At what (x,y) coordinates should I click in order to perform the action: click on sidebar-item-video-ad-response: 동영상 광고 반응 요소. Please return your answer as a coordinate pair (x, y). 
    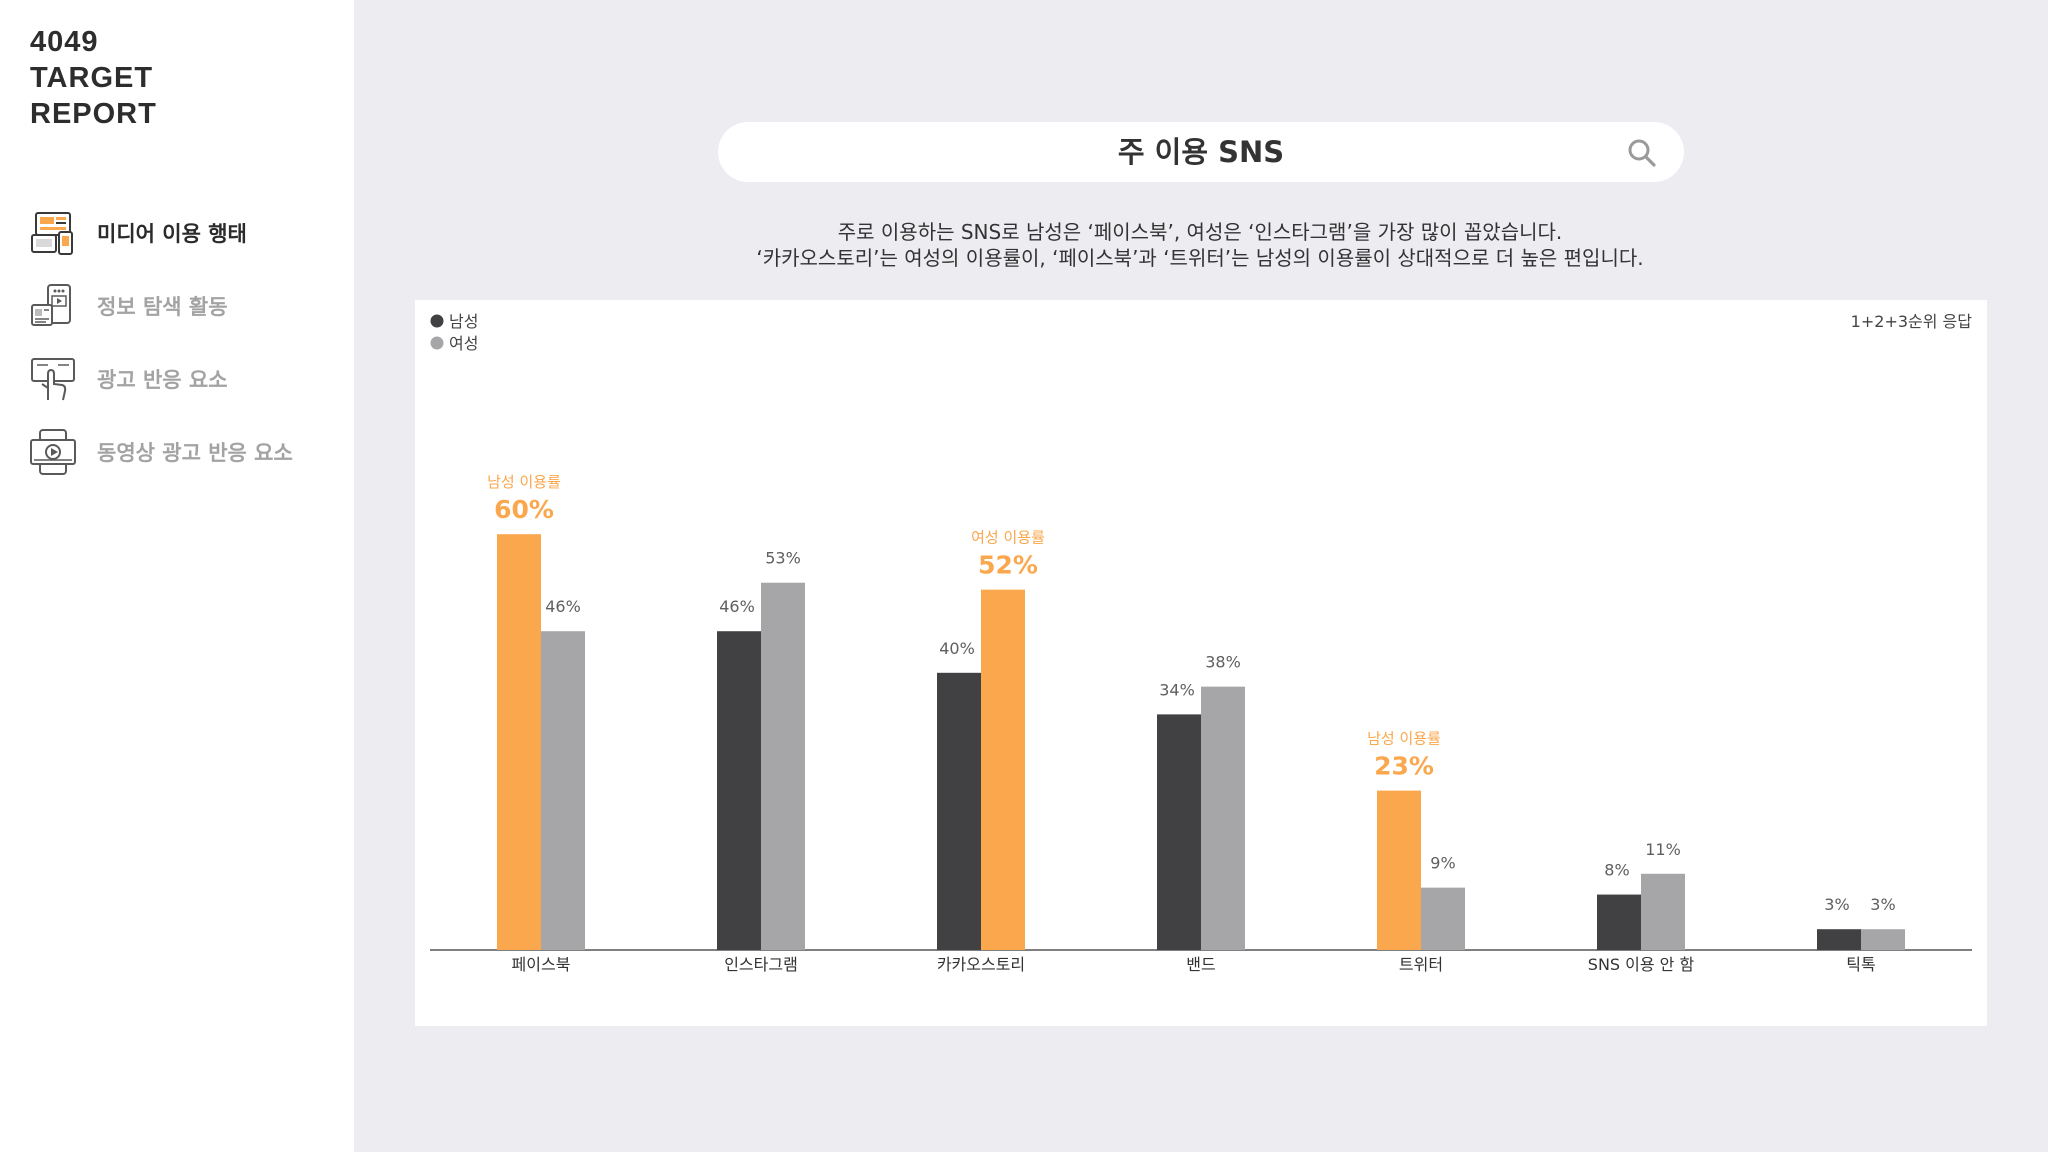
    Looking at the image, I should click on (183, 452).